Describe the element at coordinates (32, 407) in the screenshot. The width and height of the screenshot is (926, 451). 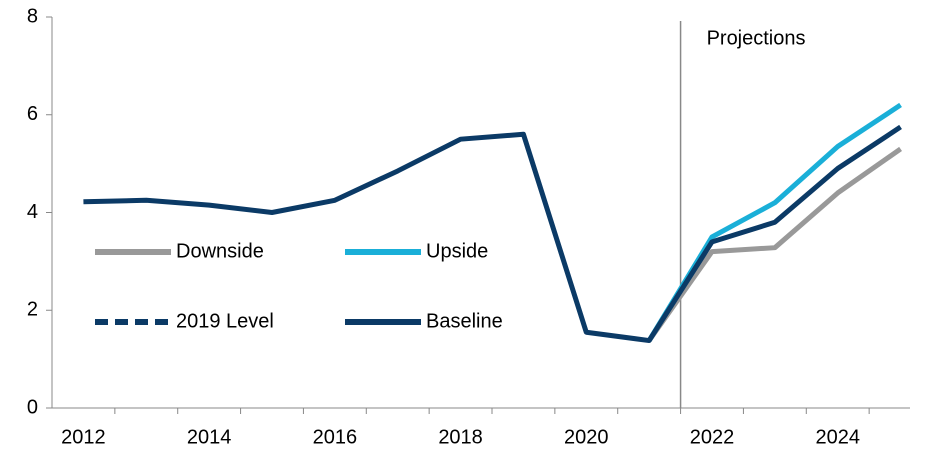
I see `y-tick-label: 0` at that location.